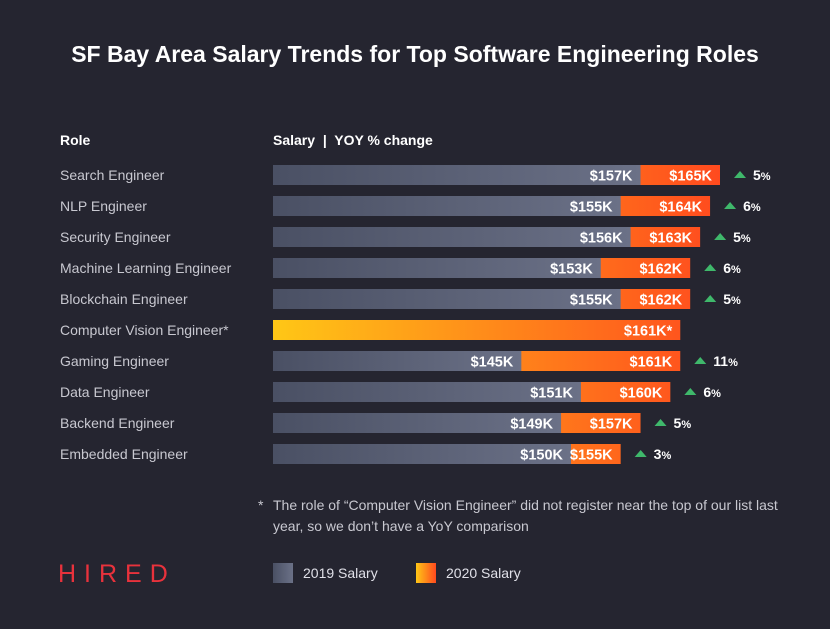  I want to click on footnote-marker: *, so click(261, 505).